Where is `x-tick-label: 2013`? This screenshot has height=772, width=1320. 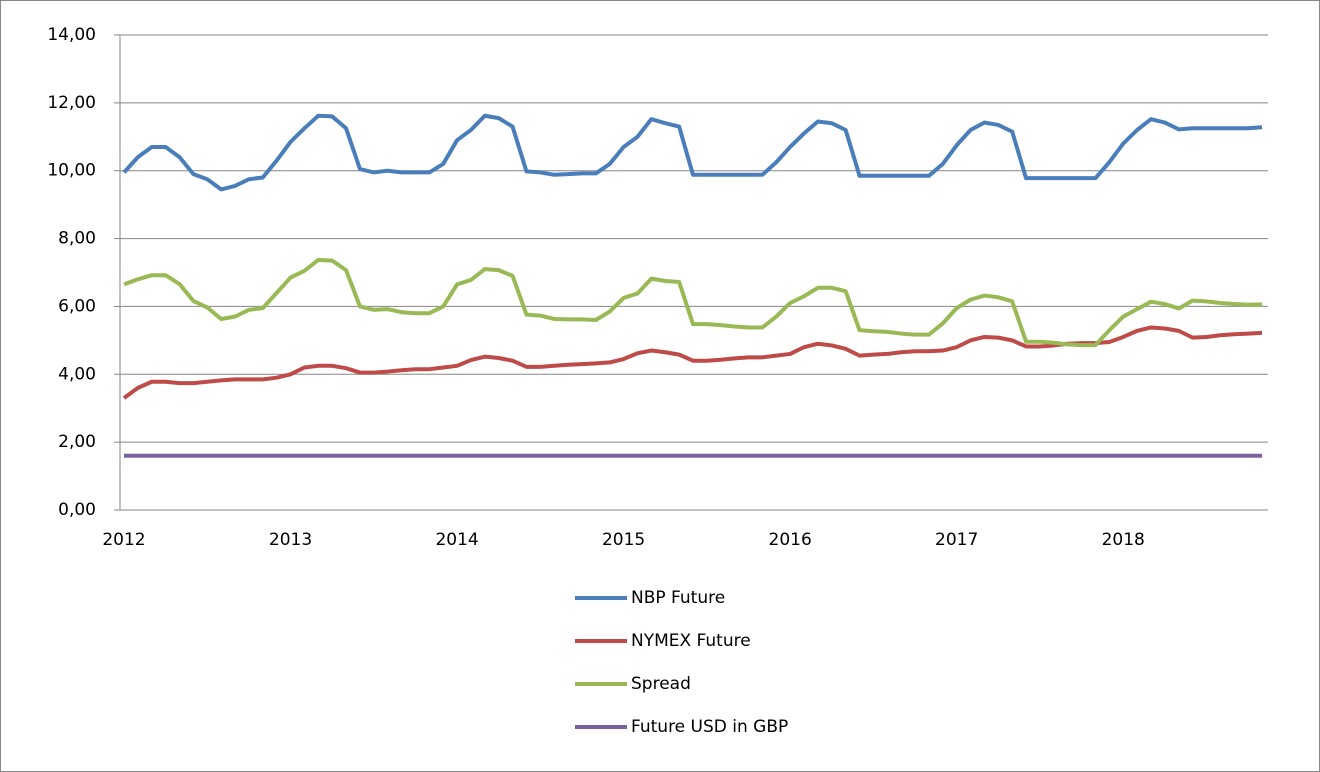 x-tick-label: 2013 is located at coordinates (290, 540).